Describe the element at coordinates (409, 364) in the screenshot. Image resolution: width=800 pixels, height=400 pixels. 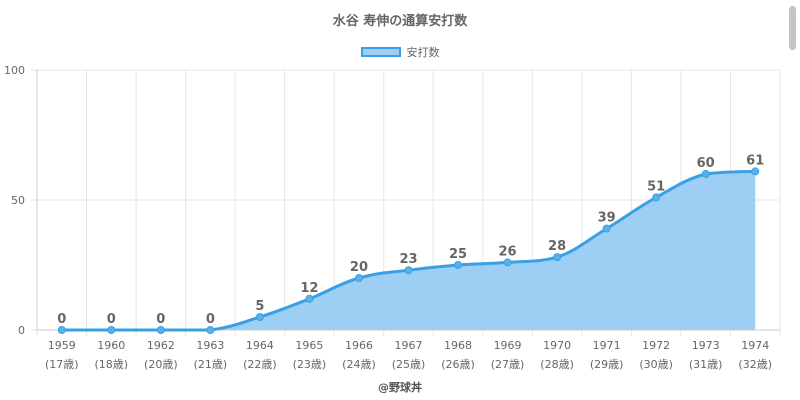
I see `x-tick-sublabel: (25歳)` at that location.